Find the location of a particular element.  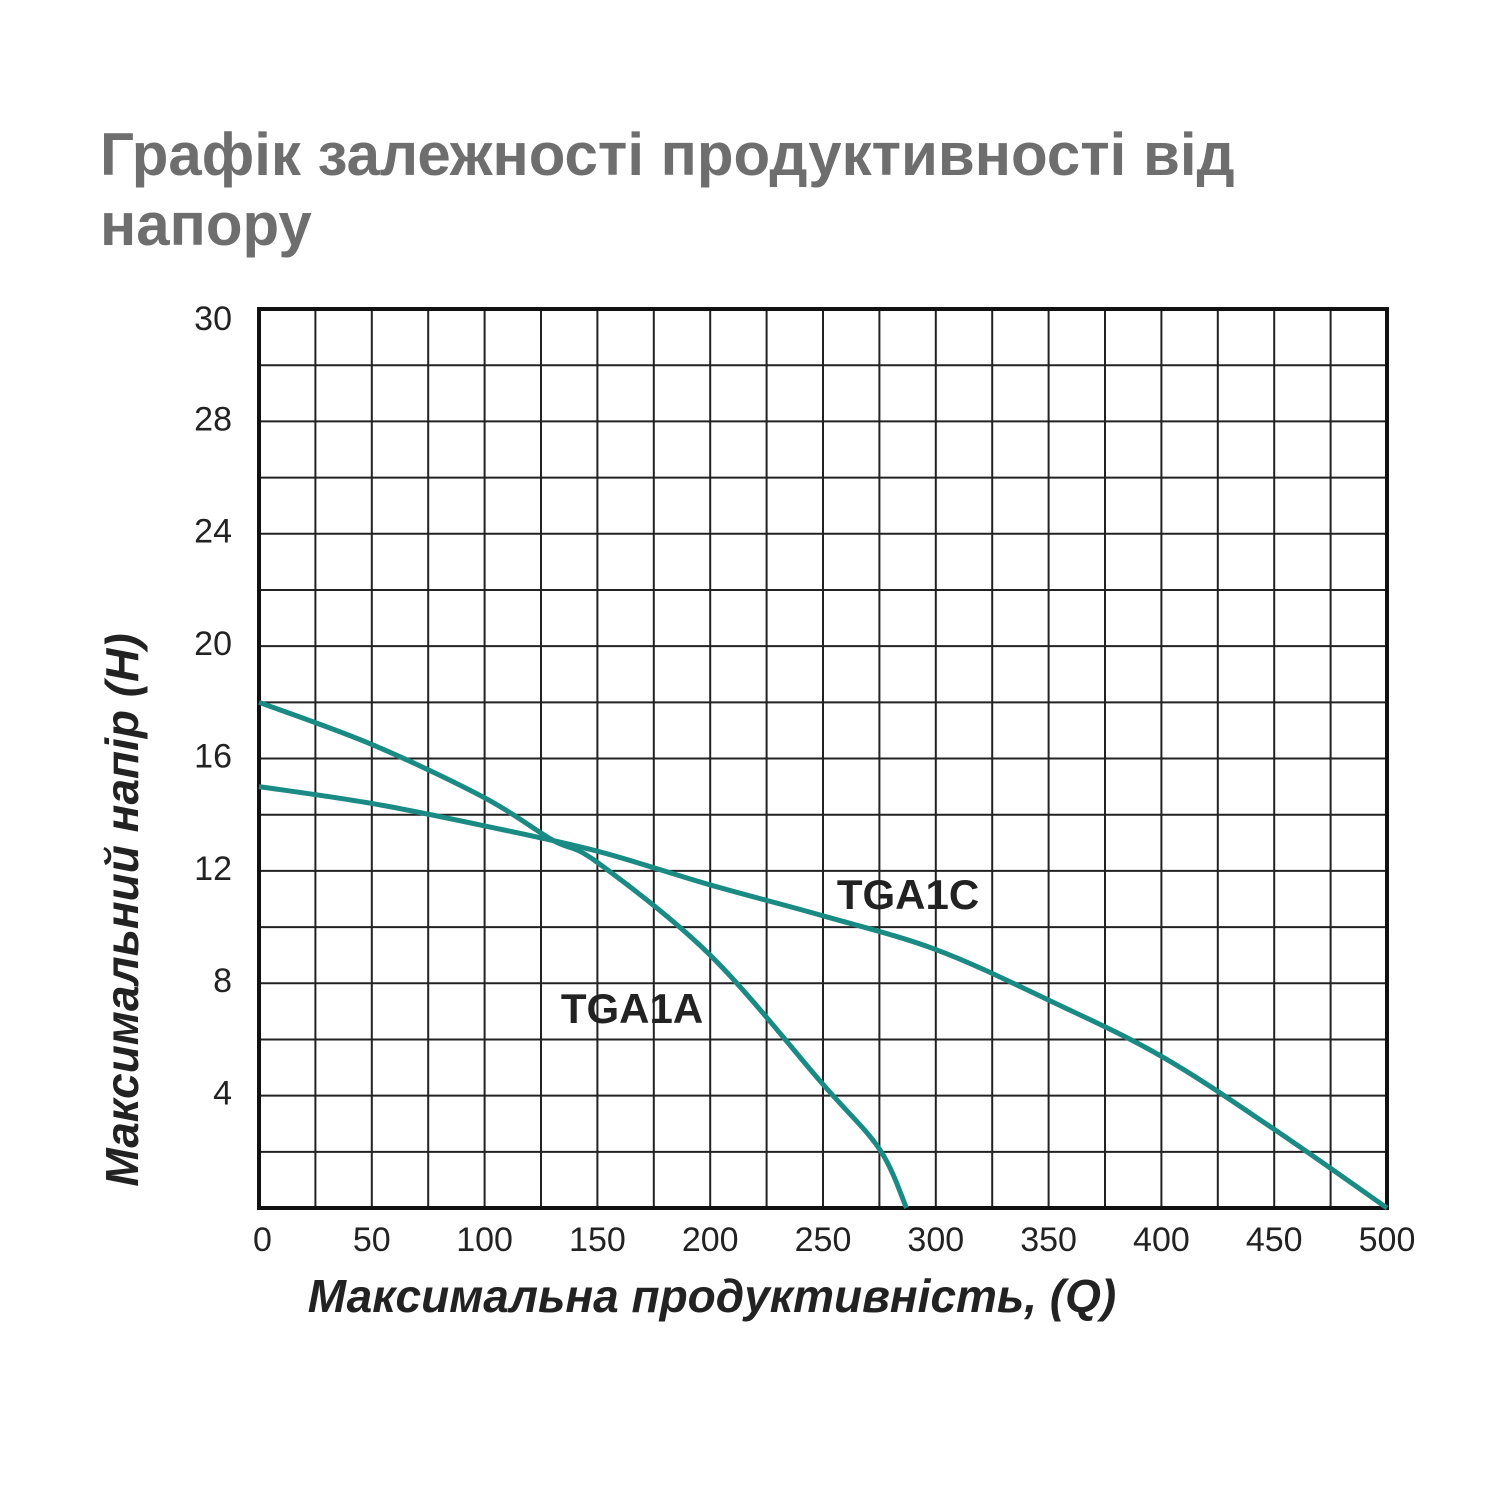

y-tick-label: 4 is located at coordinates (222, 1094).